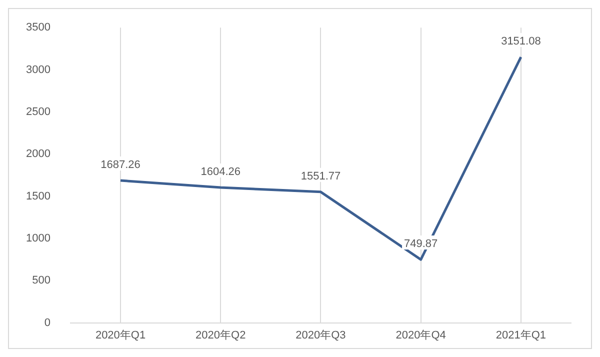 The width and height of the screenshot is (600, 357). What do you see at coordinates (521, 335) in the screenshot?
I see `x-tick-label: 2021年Q1` at bounding box center [521, 335].